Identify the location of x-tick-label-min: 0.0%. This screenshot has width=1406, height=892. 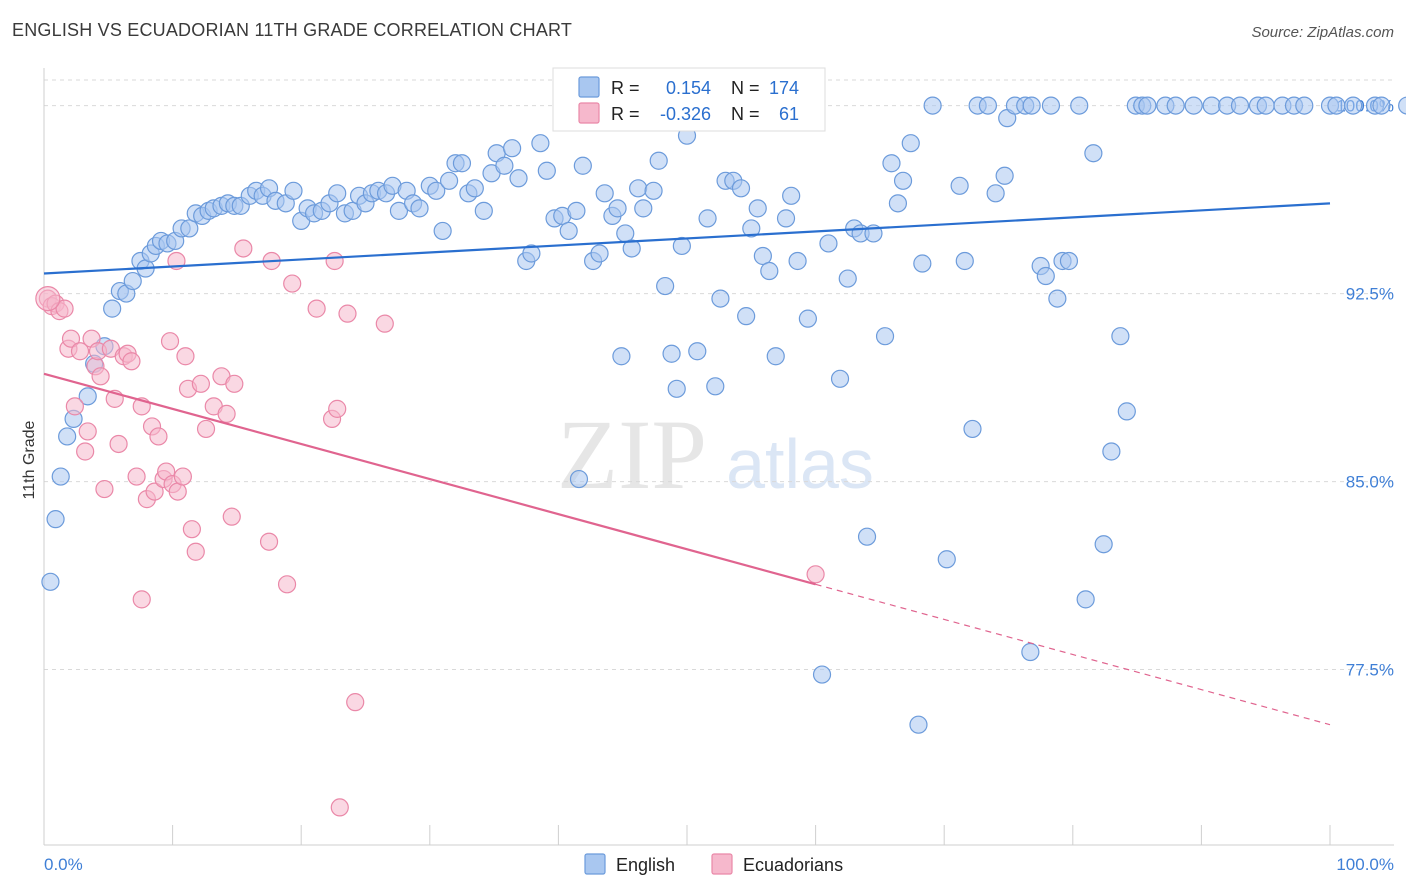
(63, 864).